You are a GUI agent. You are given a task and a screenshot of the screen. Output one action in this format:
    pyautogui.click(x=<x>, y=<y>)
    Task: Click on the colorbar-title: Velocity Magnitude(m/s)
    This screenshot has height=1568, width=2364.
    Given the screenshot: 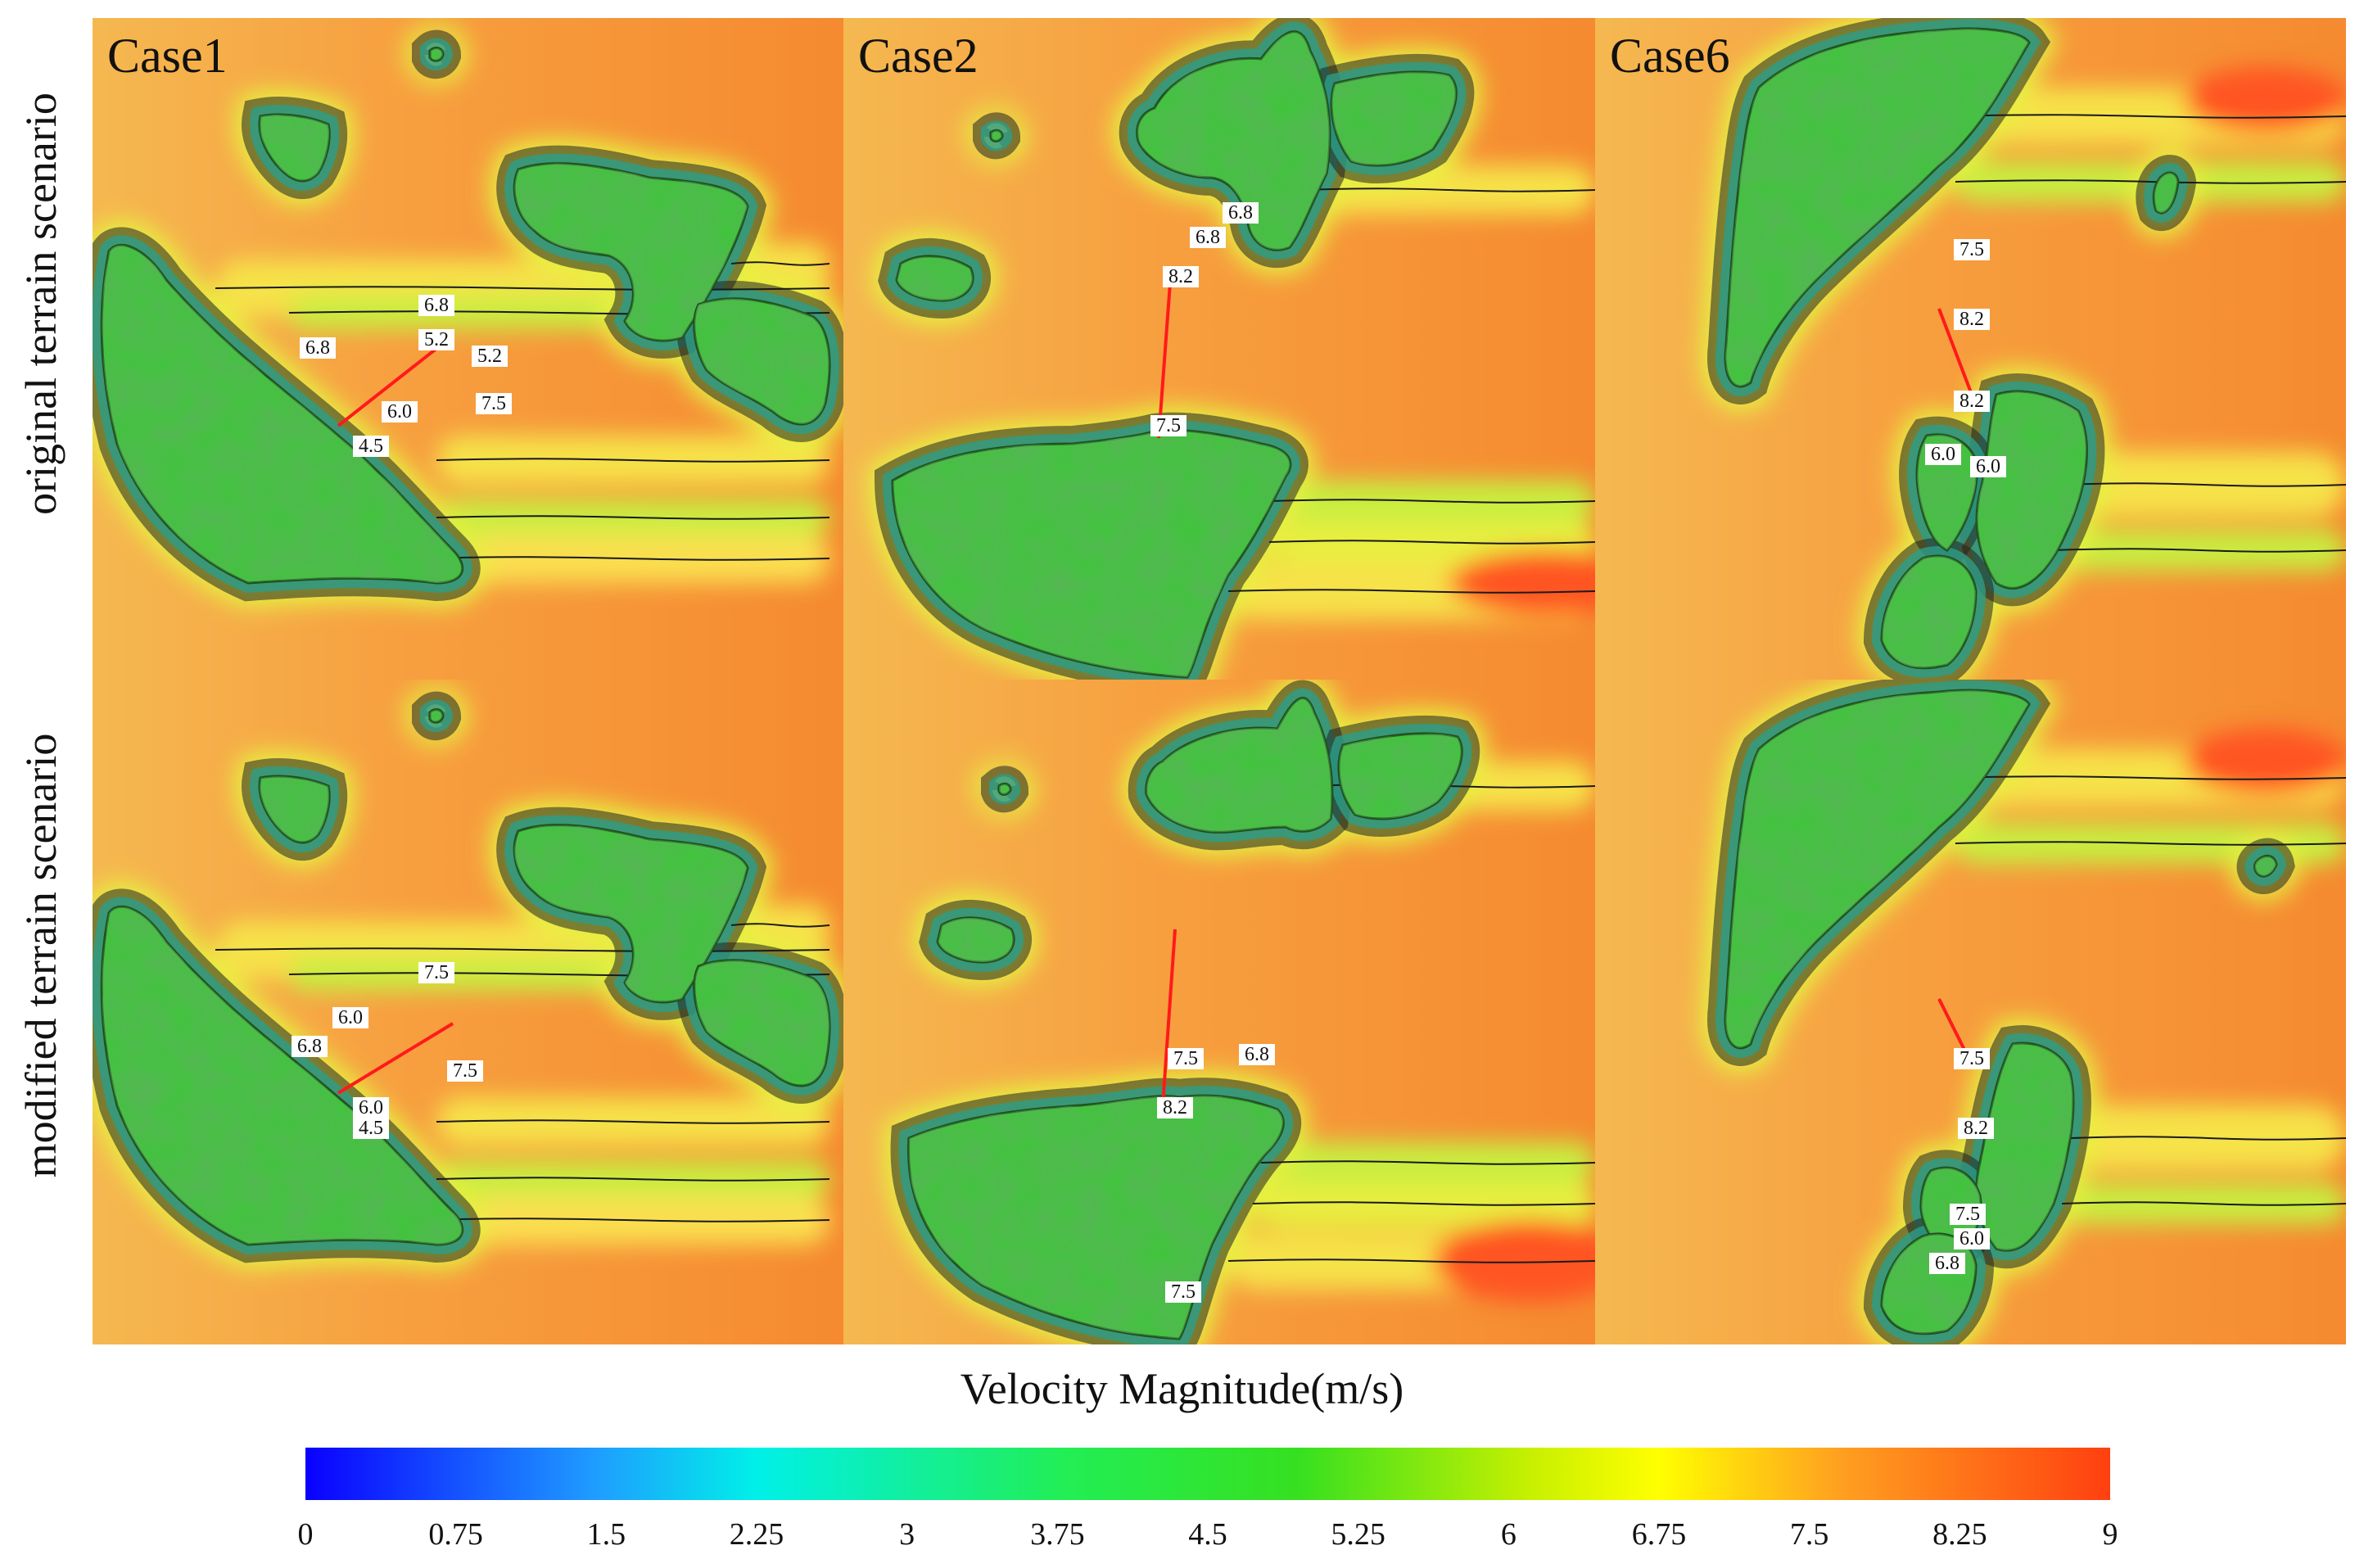 What is the action you would take?
    pyautogui.click(x=1182, y=1389)
    